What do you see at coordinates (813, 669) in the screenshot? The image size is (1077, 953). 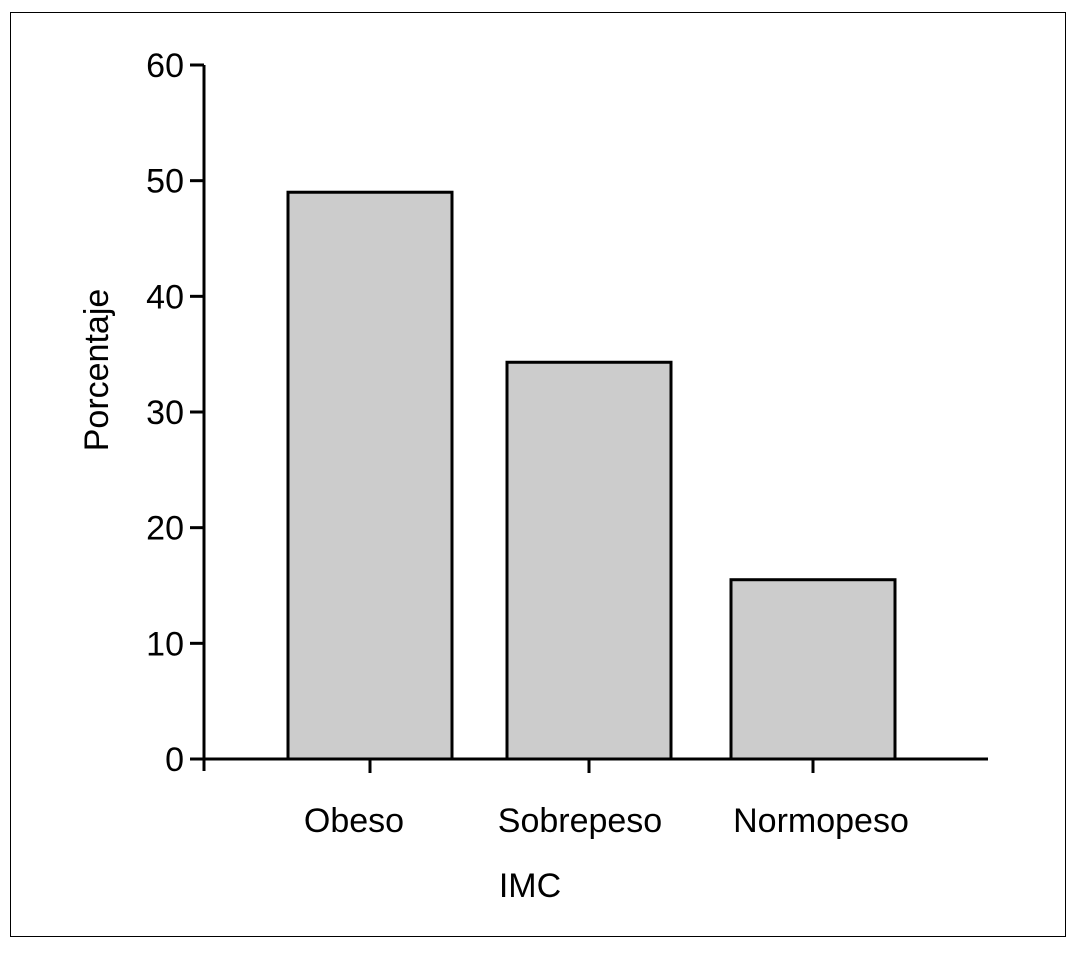 I see `bar-normopeso` at bounding box center [813, 669].